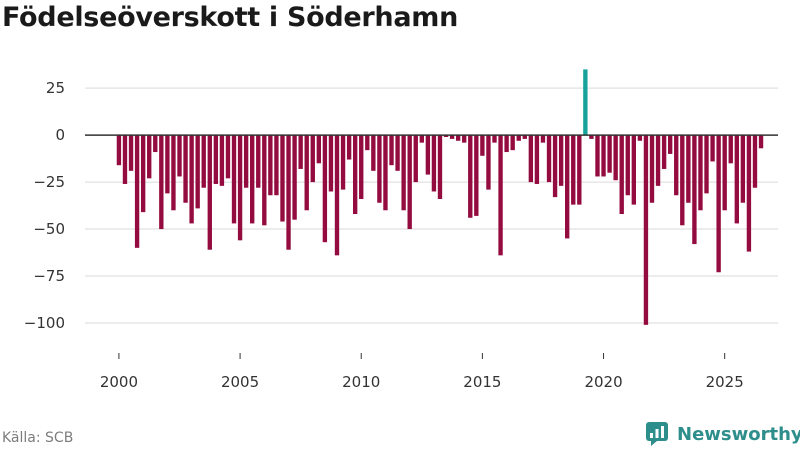 Image resolution: width=800 pixels, height=450 pixels. I want to click on y-tick-label: 0, so click(60, 135).